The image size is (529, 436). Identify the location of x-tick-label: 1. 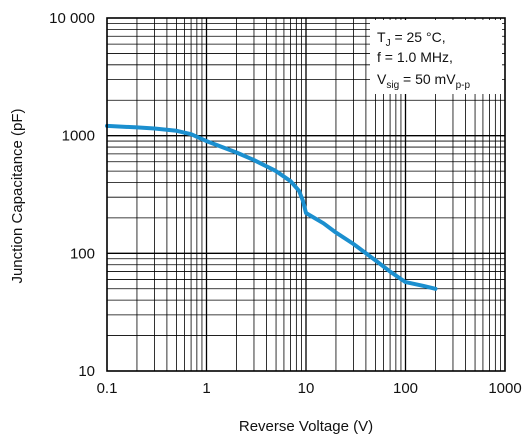
(206, 388).